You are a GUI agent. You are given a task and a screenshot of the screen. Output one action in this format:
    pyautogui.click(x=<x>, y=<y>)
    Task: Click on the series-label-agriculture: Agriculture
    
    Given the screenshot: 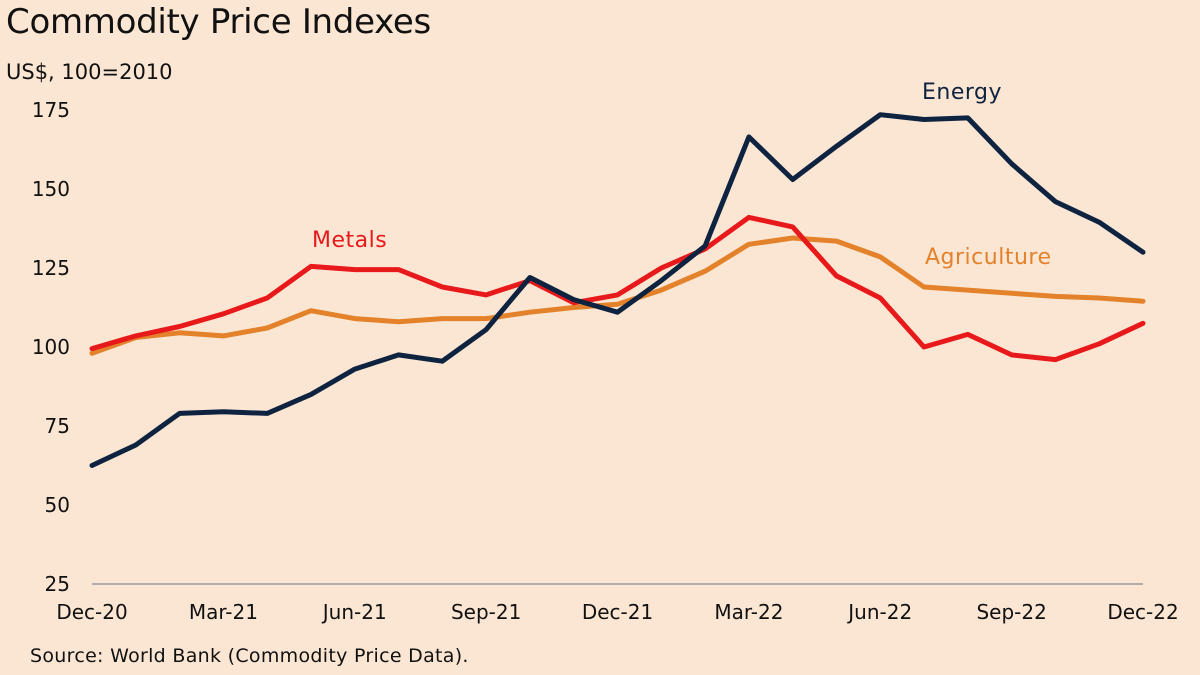 What is the action you would take?
    pyautogui.click(x=988, y=257)
    